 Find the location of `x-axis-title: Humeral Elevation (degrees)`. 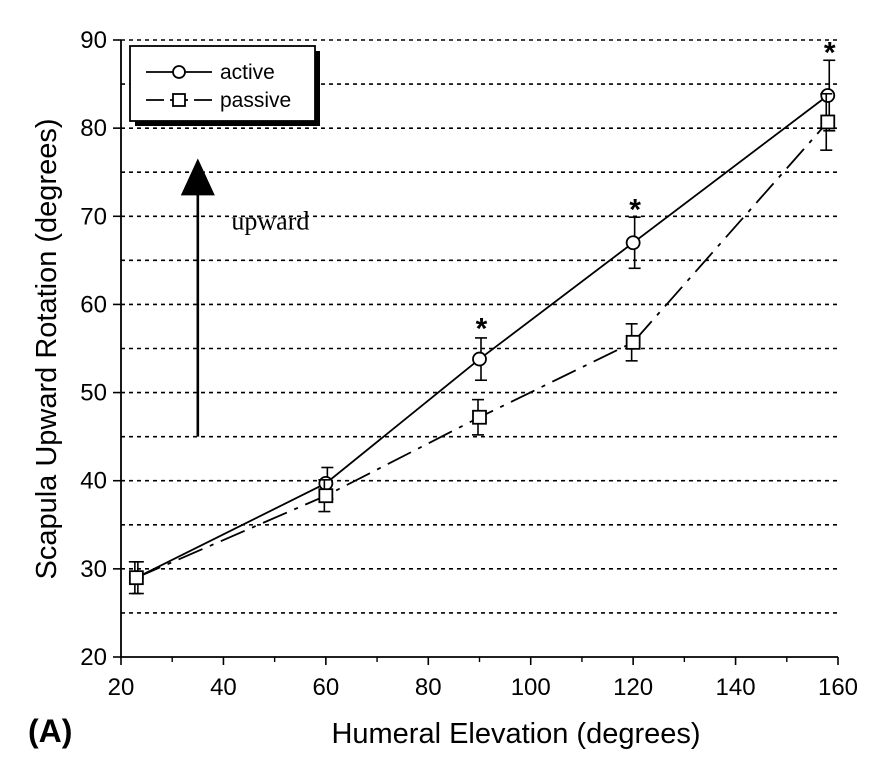

x-axis-title: Humeral Elevation (degrees) is located at coordinates (515, 734).